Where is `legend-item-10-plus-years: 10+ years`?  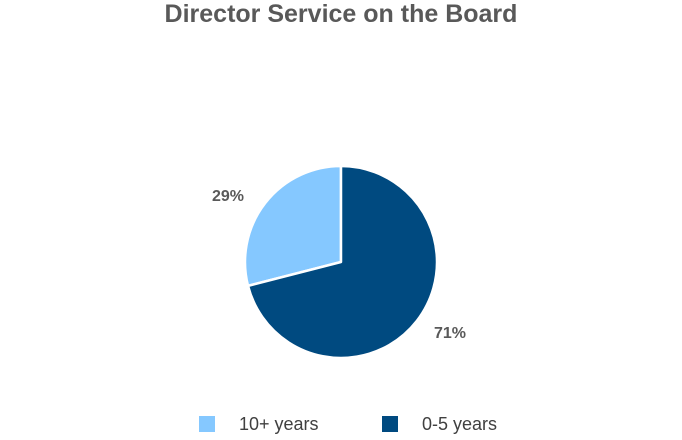 legend-item-10-plus-years: 10+ years is located at coordinates (259, 424).